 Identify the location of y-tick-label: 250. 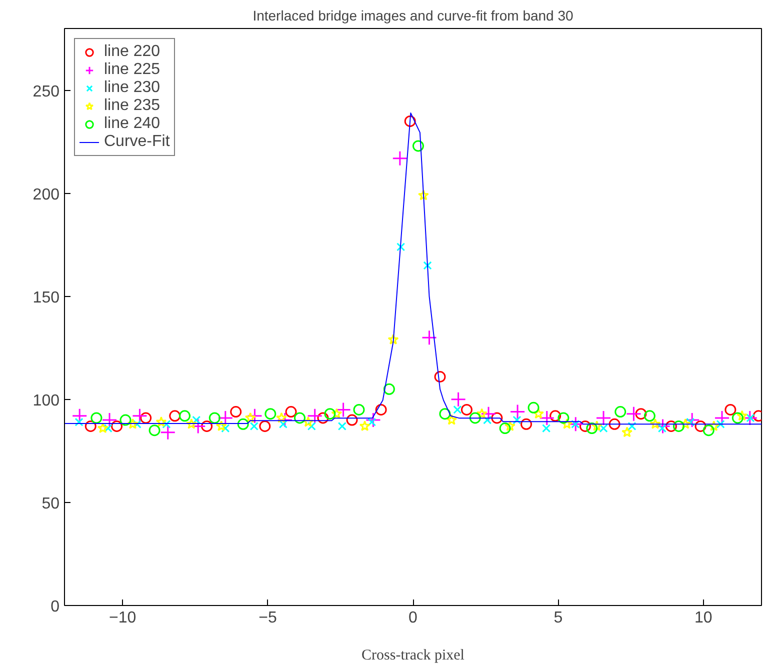
(46, 91).